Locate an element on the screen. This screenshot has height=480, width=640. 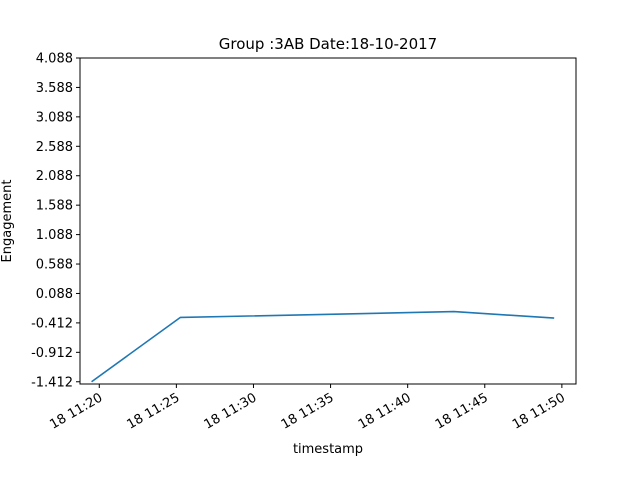
x-tick-label: 18 11:40 is located at coordinates (385, 411).